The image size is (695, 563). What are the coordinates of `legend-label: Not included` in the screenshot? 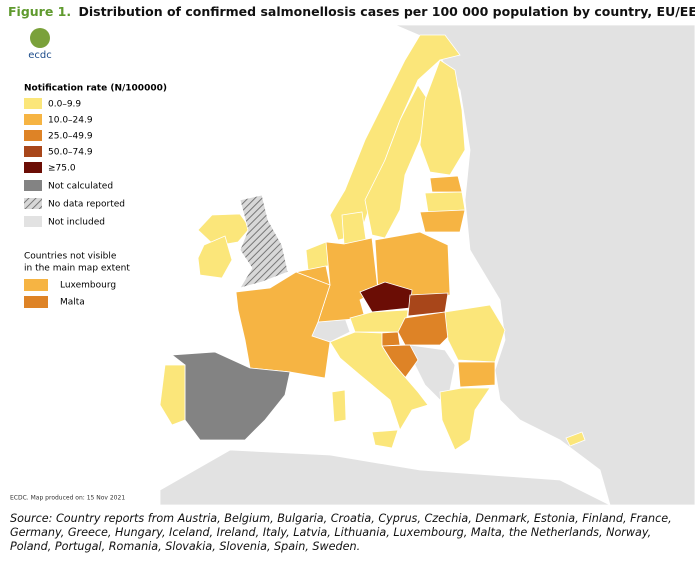 It's located at (76, 223).